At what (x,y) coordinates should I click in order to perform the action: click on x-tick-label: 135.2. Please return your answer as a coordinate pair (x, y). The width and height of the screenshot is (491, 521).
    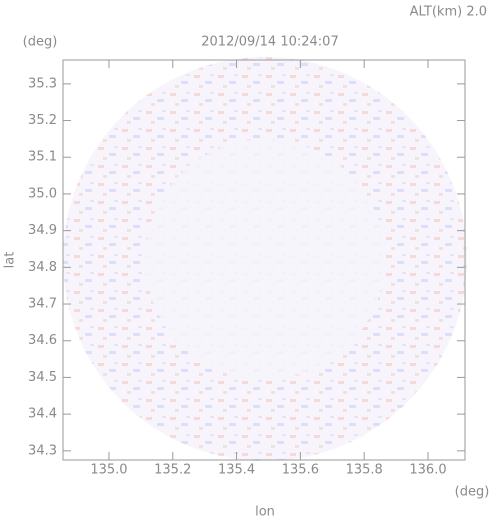
    Looking at the image, I should click on (172, 470).